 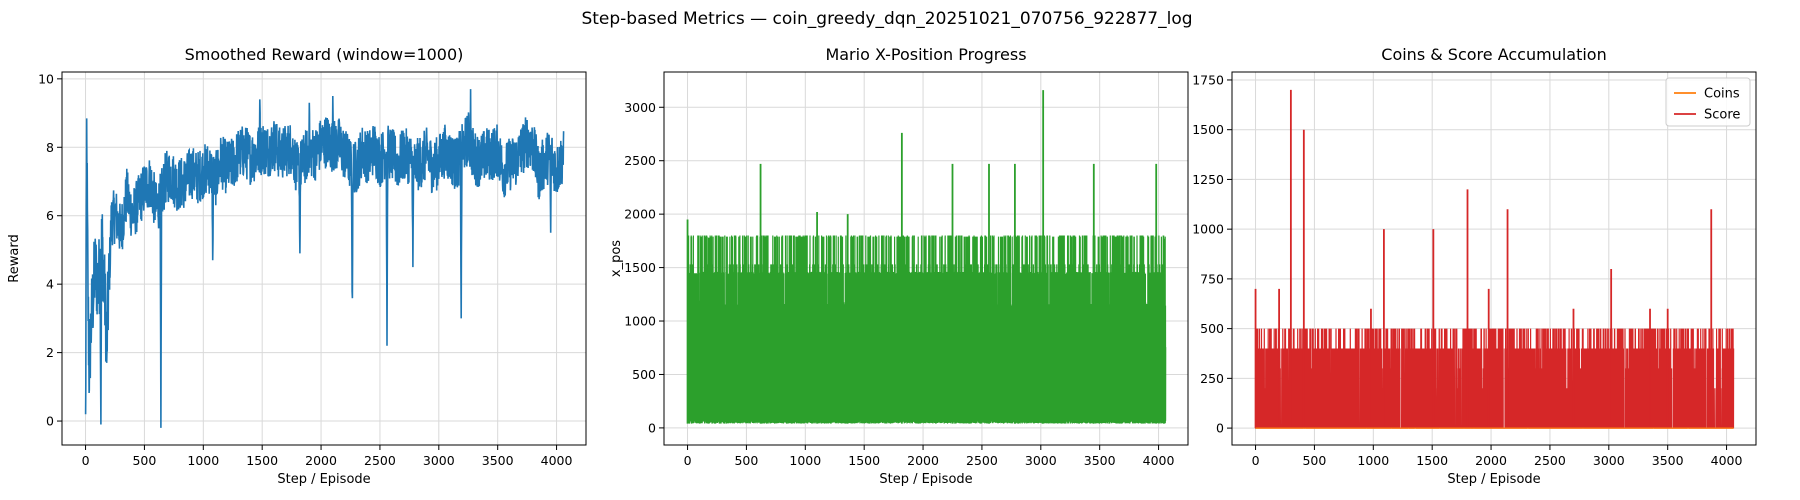 What do you see at coordinates (925, 54) in the screenshot?
I see `chart-title: Mario X-Position Progress` at bounding box center [925, 54].